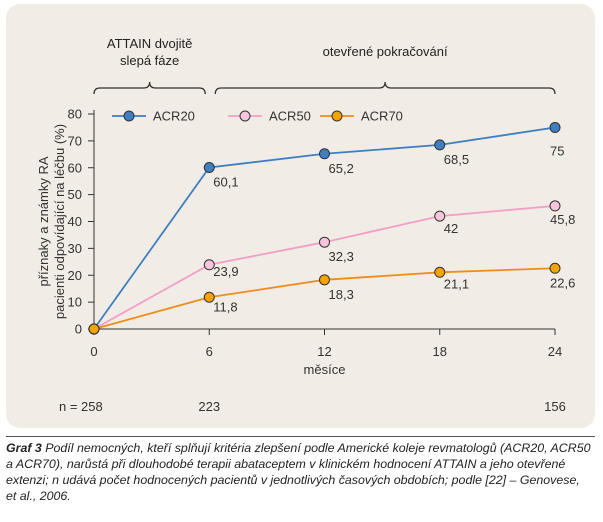 The width and height of the screenshot is (603, 522). I want to click on data-label-acr50: 42, so click(451, 228).